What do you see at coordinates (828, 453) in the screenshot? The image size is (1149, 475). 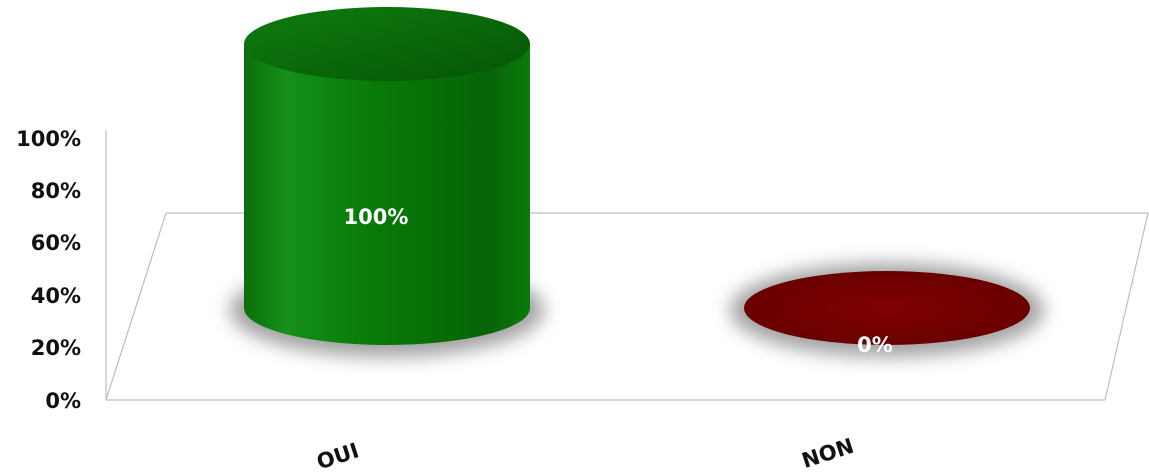 I see `x-tick-label-non: NON` at bounding box center [828, 453].